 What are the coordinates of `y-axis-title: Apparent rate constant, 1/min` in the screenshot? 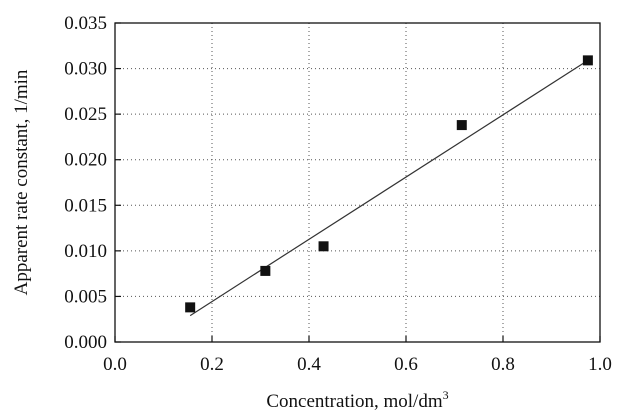 It's located at (21, 182).